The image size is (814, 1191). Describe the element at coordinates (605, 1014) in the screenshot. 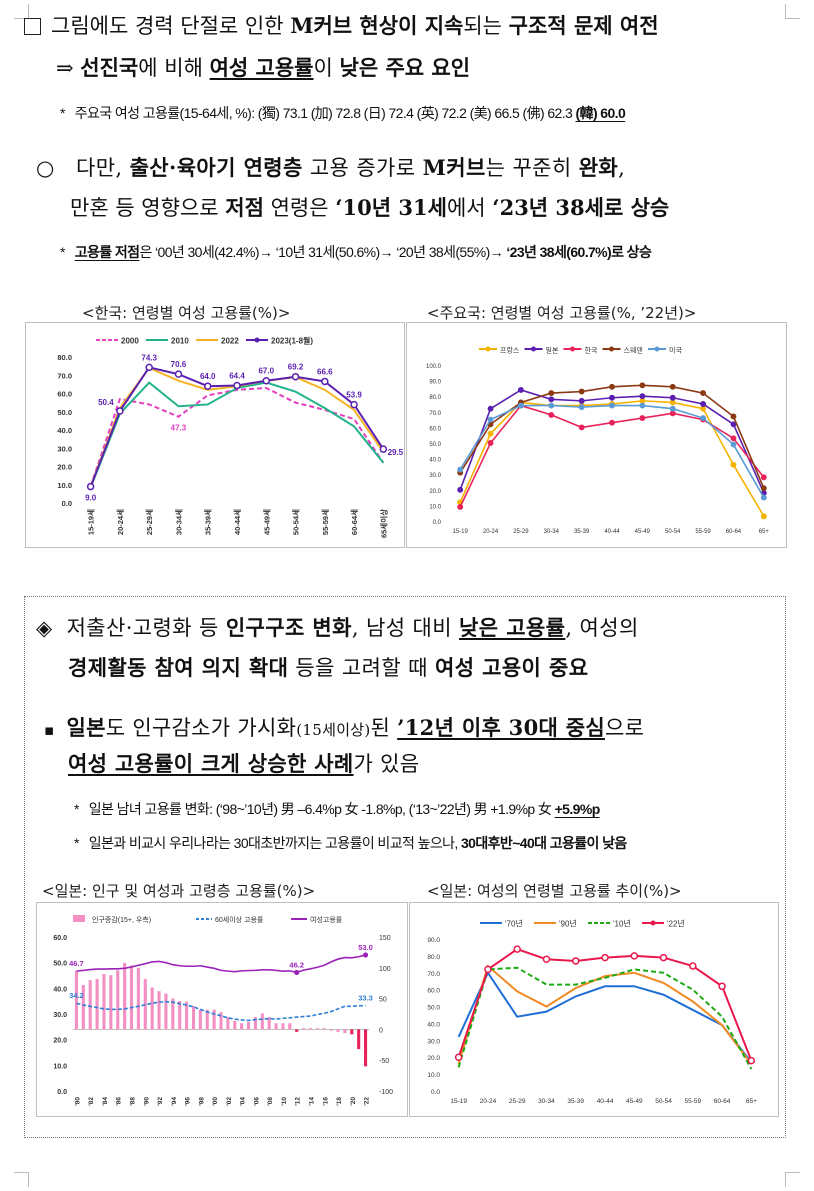

I see `series-line-'90년` at that location.